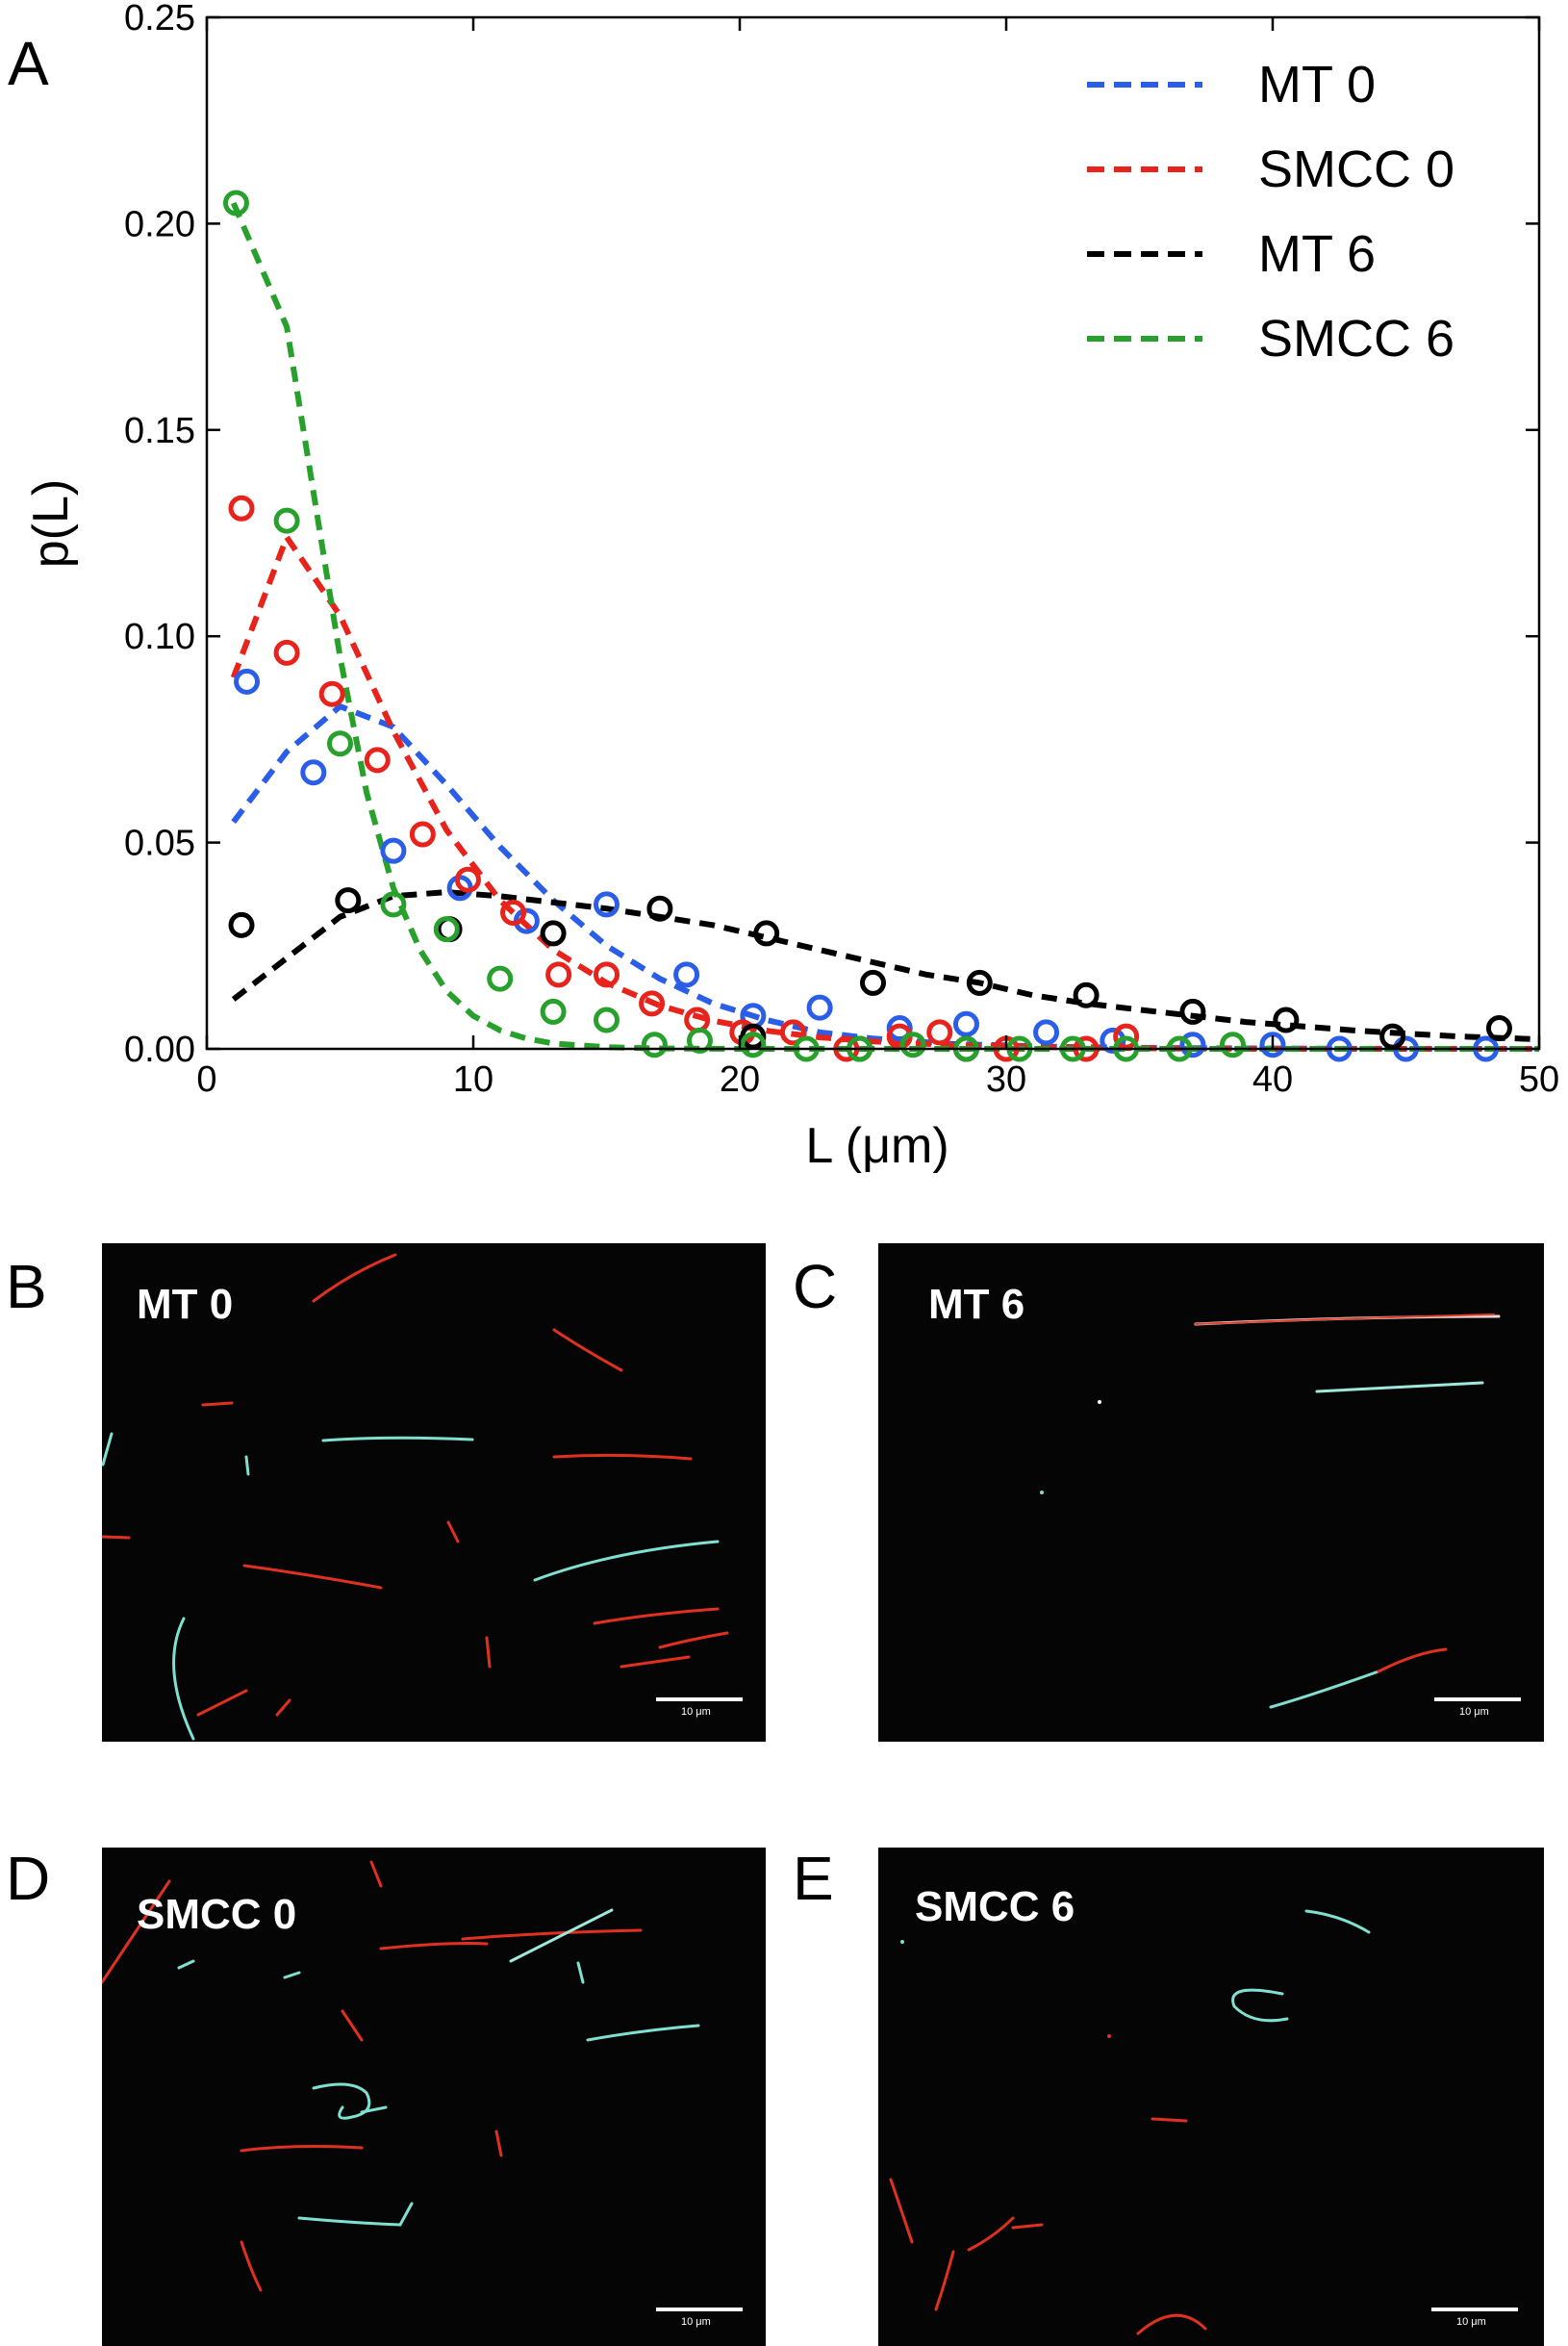 The height and width of the screenshot is (2346, 1568). I want to click on panel-letter-a: A, so click(28, 64).